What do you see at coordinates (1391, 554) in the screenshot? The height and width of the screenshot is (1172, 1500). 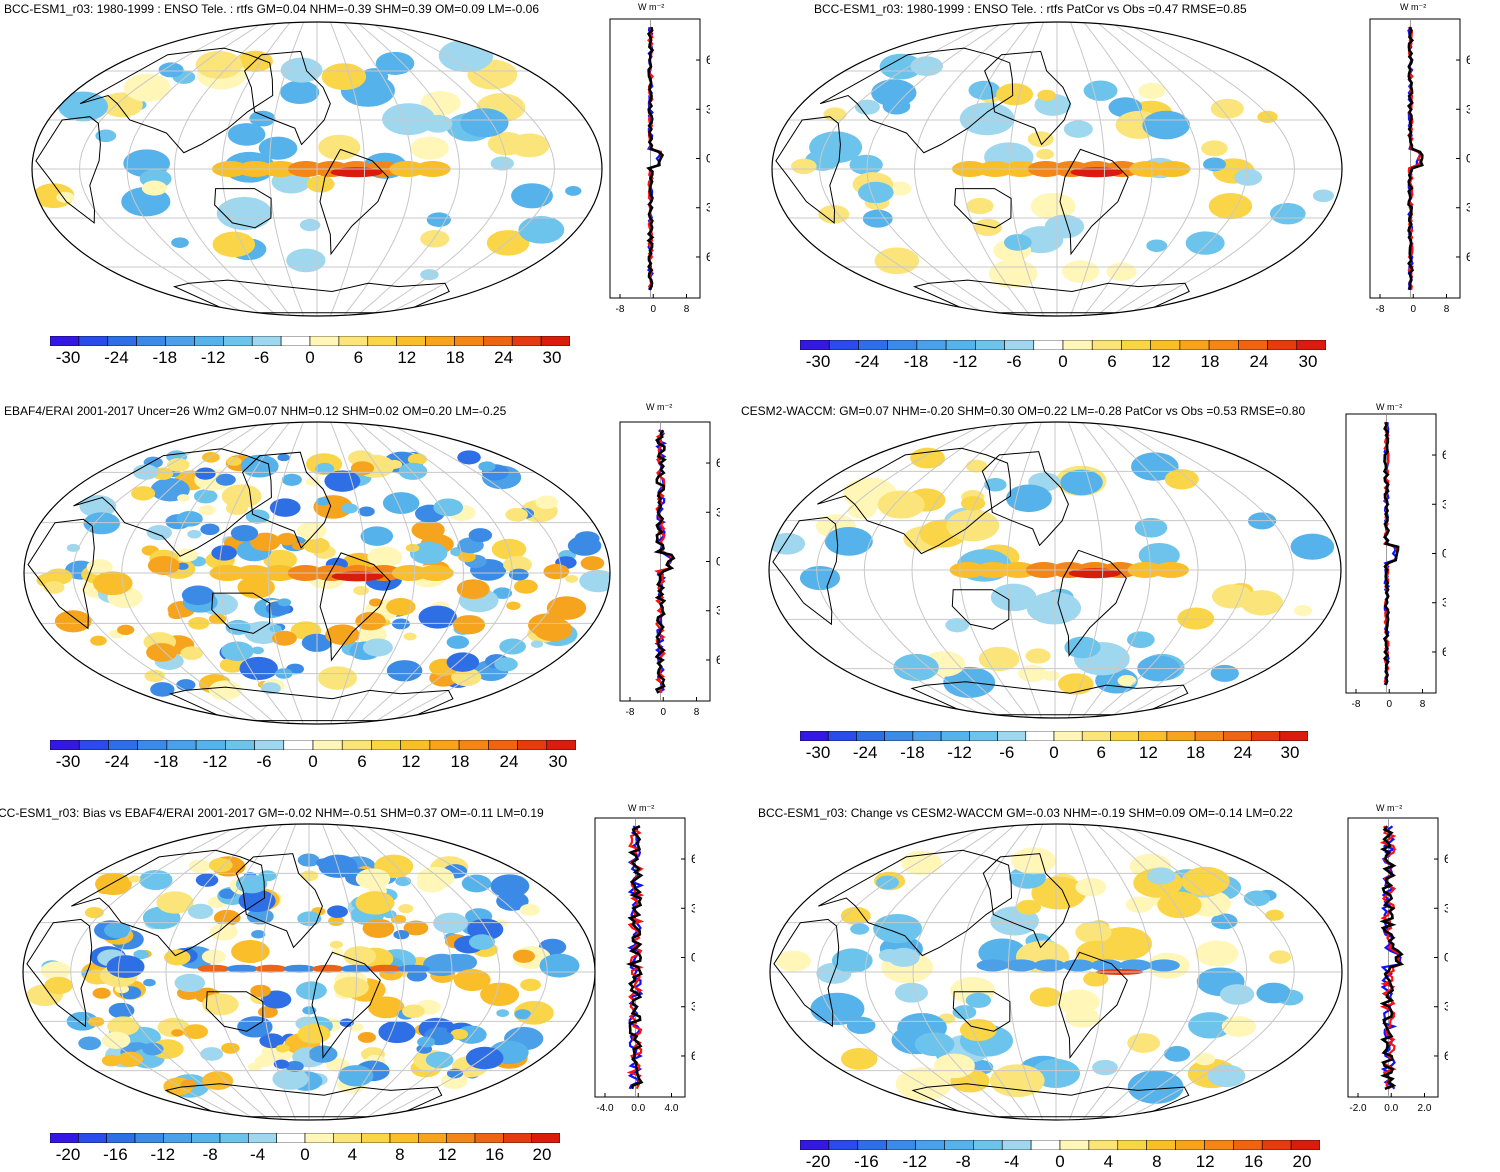 I see `zonal-line-black` at bounding box center [1391, 554].